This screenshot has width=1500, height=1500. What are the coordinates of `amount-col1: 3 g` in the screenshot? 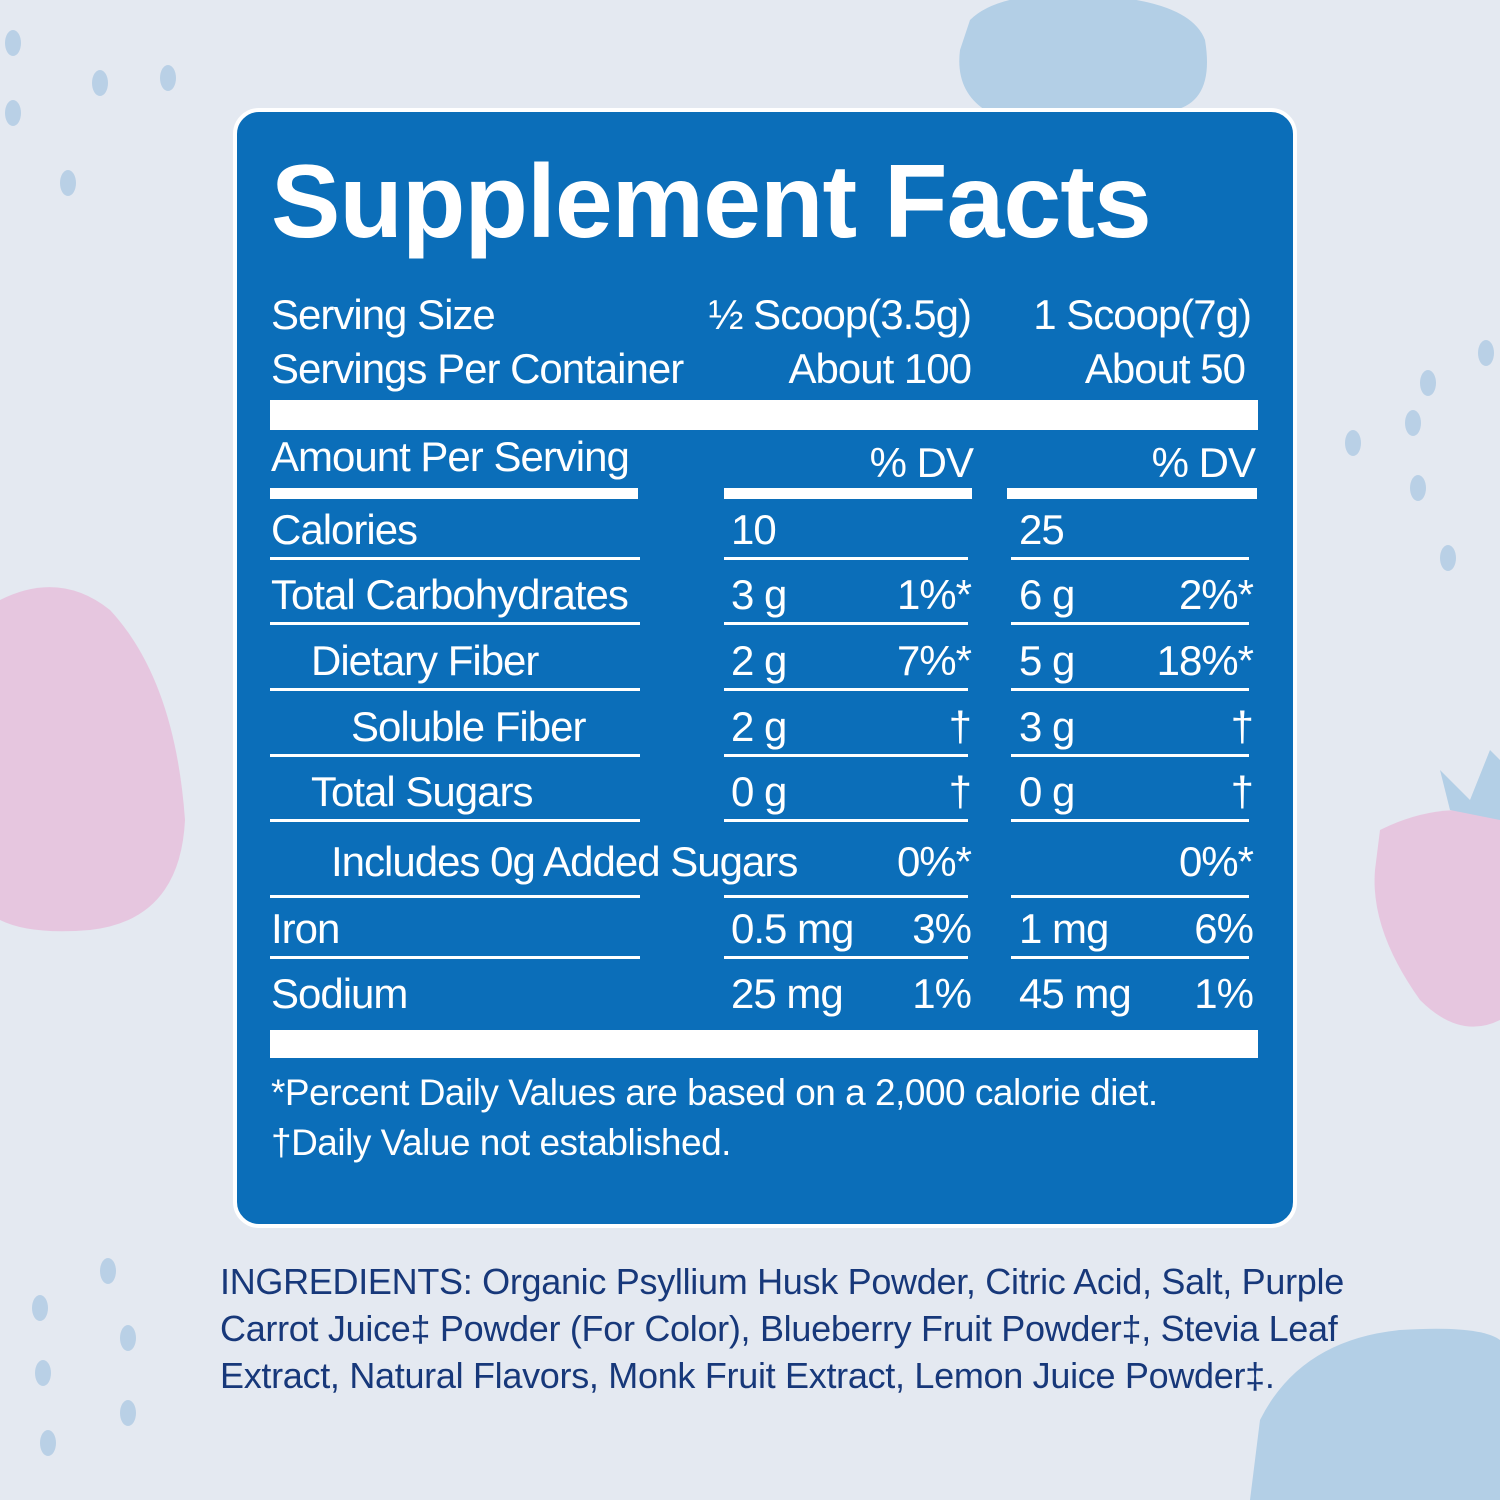 It's located at (759, 594).